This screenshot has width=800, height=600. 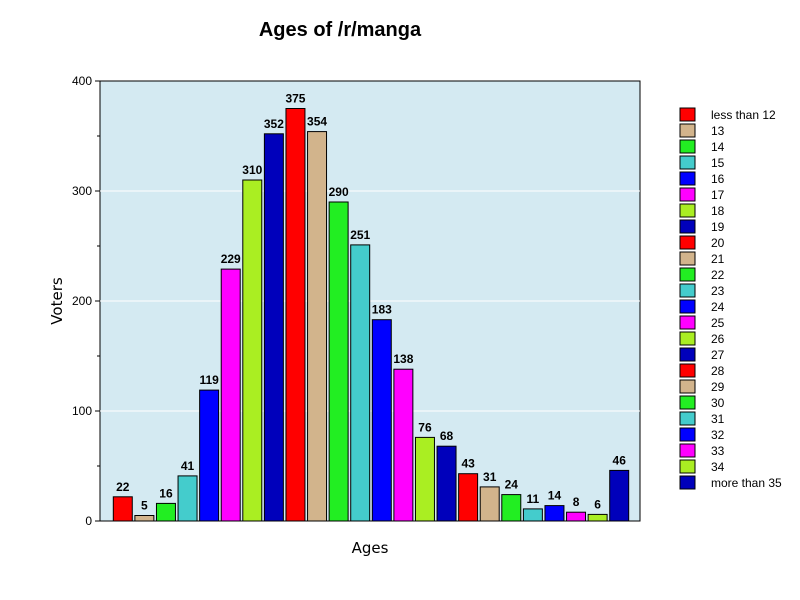 I want to click on legend-label: 20, so click(x=718, y=243).